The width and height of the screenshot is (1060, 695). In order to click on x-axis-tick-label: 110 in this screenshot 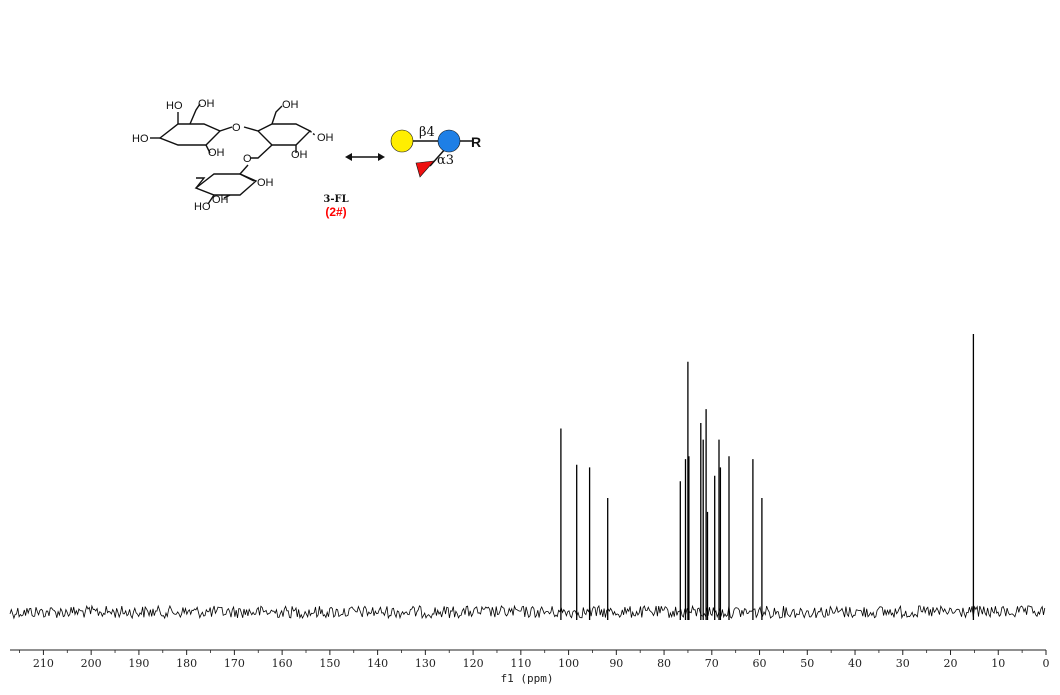, I will do `click(520, 663)`.